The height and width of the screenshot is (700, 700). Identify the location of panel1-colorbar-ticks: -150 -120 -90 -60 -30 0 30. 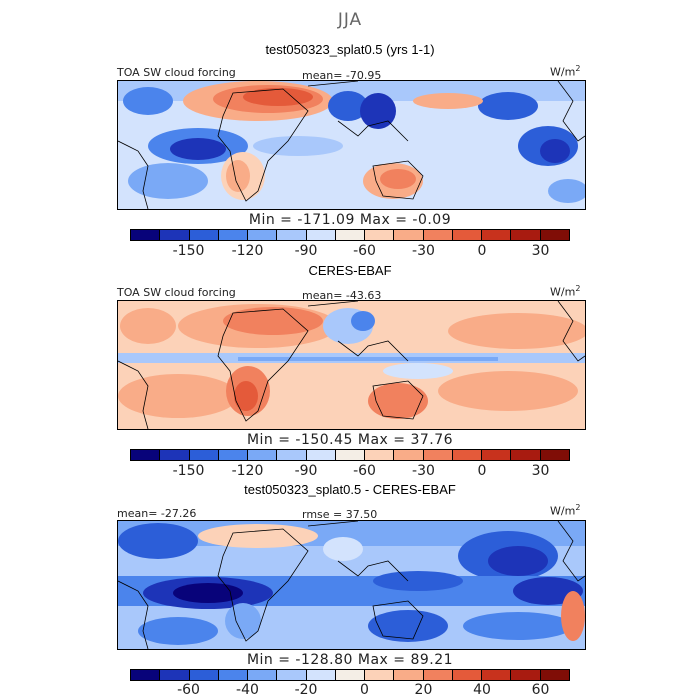
(350, 251).